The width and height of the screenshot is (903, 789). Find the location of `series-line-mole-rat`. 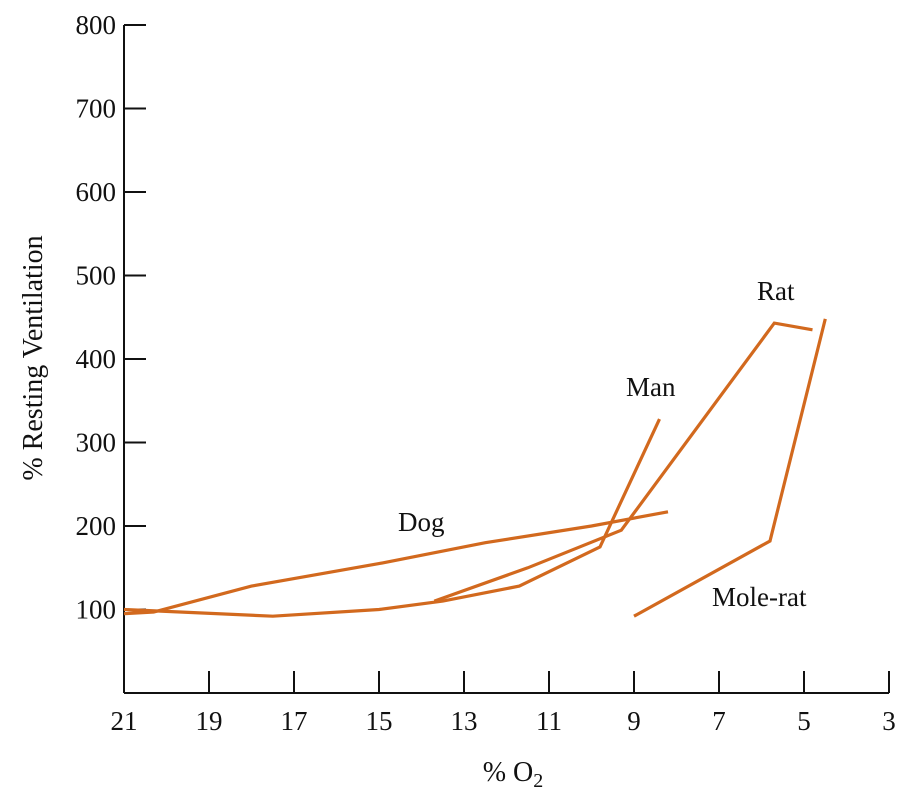

series-line-mole-rat is located at coordinates (730, 468).